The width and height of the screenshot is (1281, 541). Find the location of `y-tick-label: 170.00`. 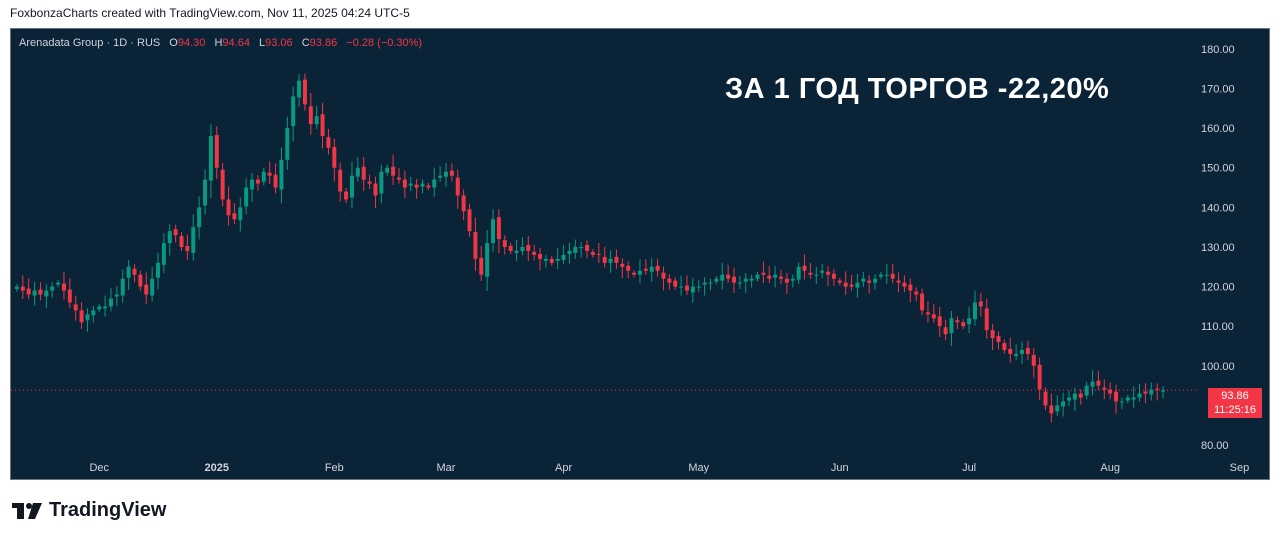

y-tick-label: 170.00 is located at coordinates (1218, 90).